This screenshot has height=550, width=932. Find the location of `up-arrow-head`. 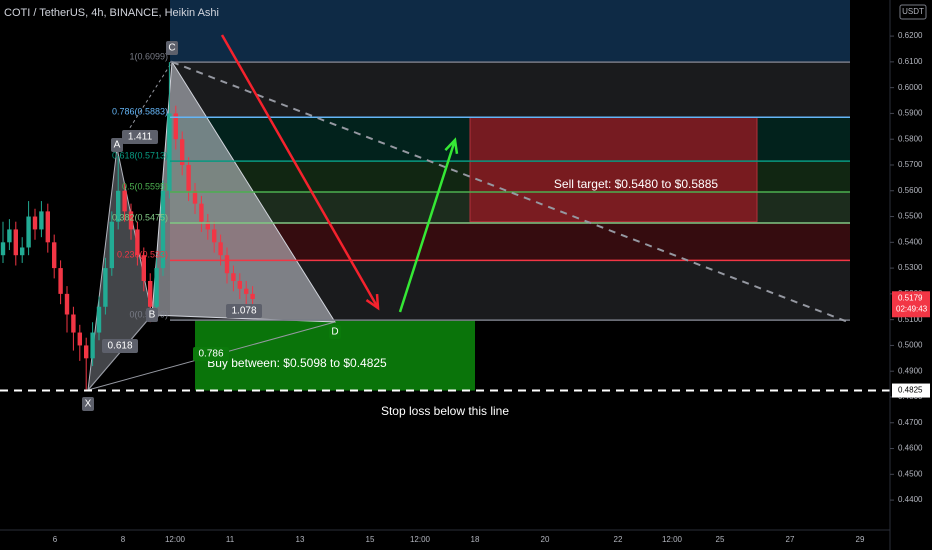

up-arrow-head is located at coordinates (451, 146).